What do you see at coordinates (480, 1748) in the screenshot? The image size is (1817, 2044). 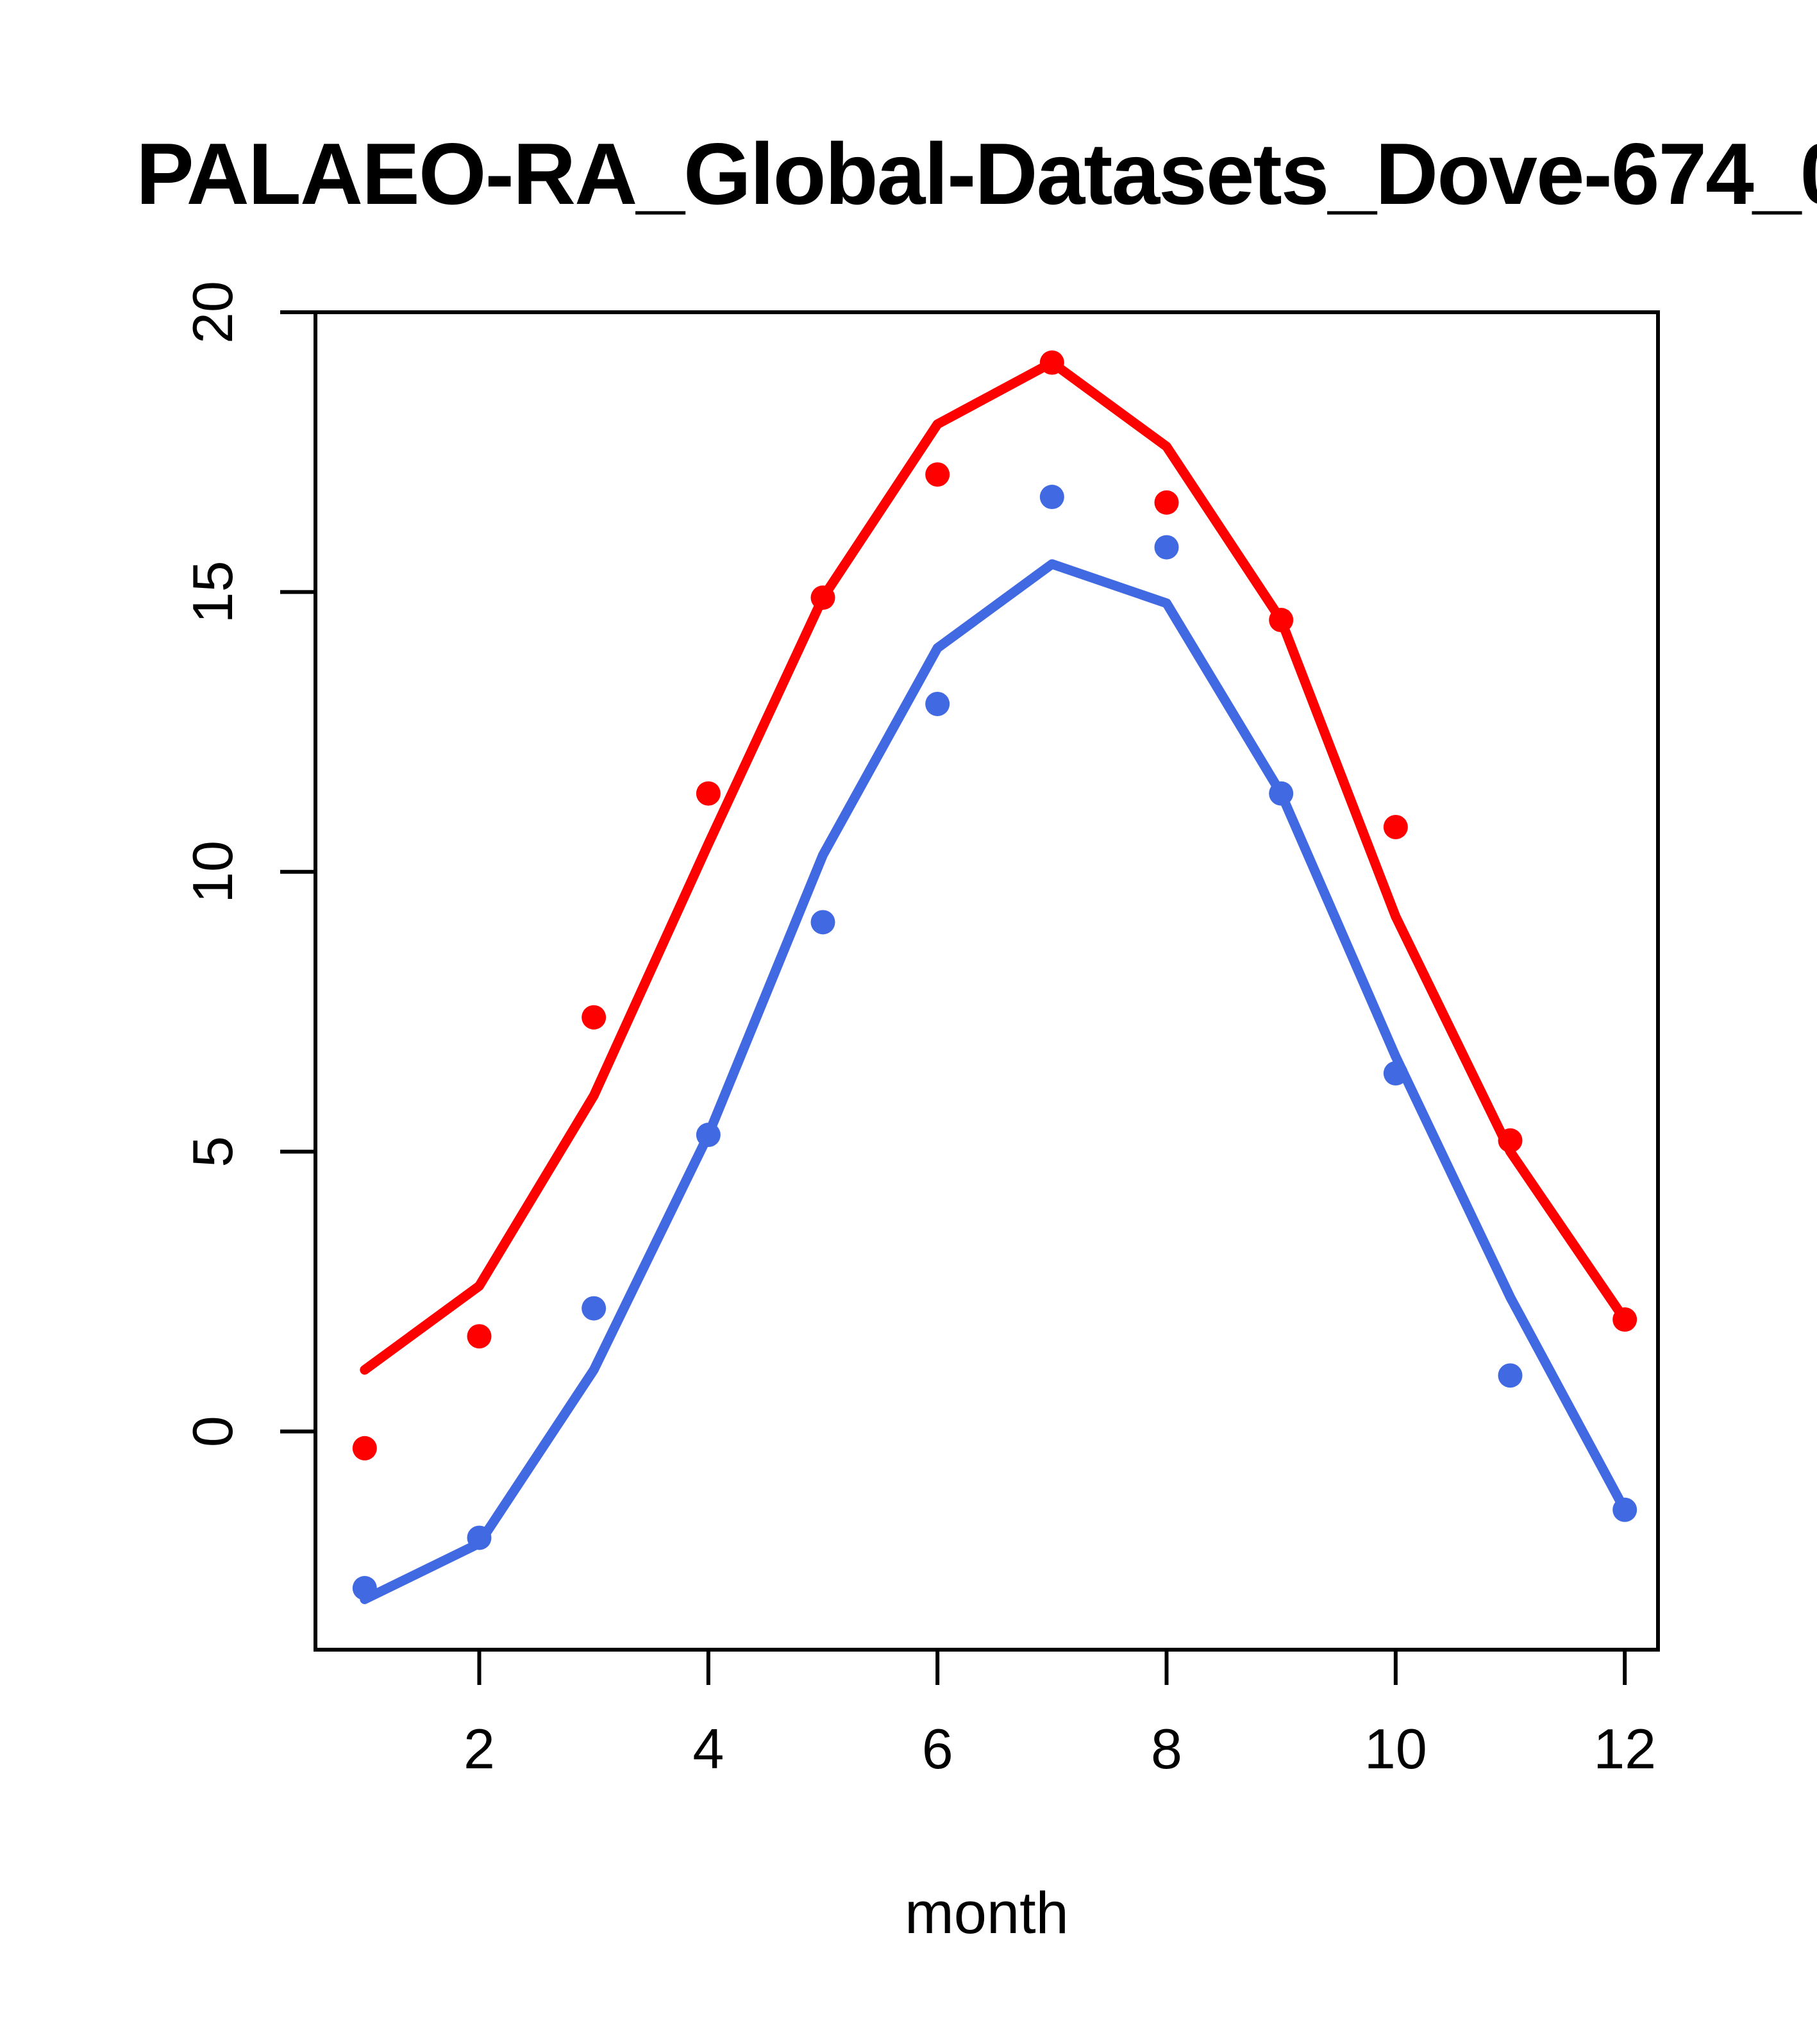 I see `x-tick-label: 2` at bounding box center [480, 1748].